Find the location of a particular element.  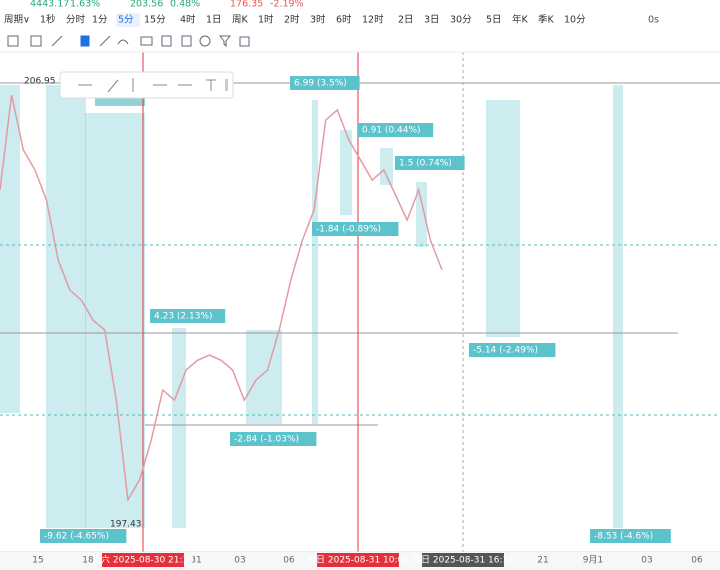

price-label-high: 206.95 is located at coordinates (40, 82).